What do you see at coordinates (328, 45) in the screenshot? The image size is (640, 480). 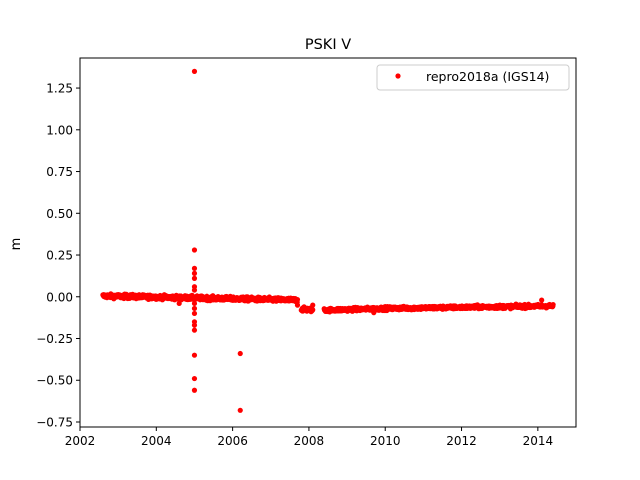 I see `chart-title: PSKI V` at bounding box center [328, 45].